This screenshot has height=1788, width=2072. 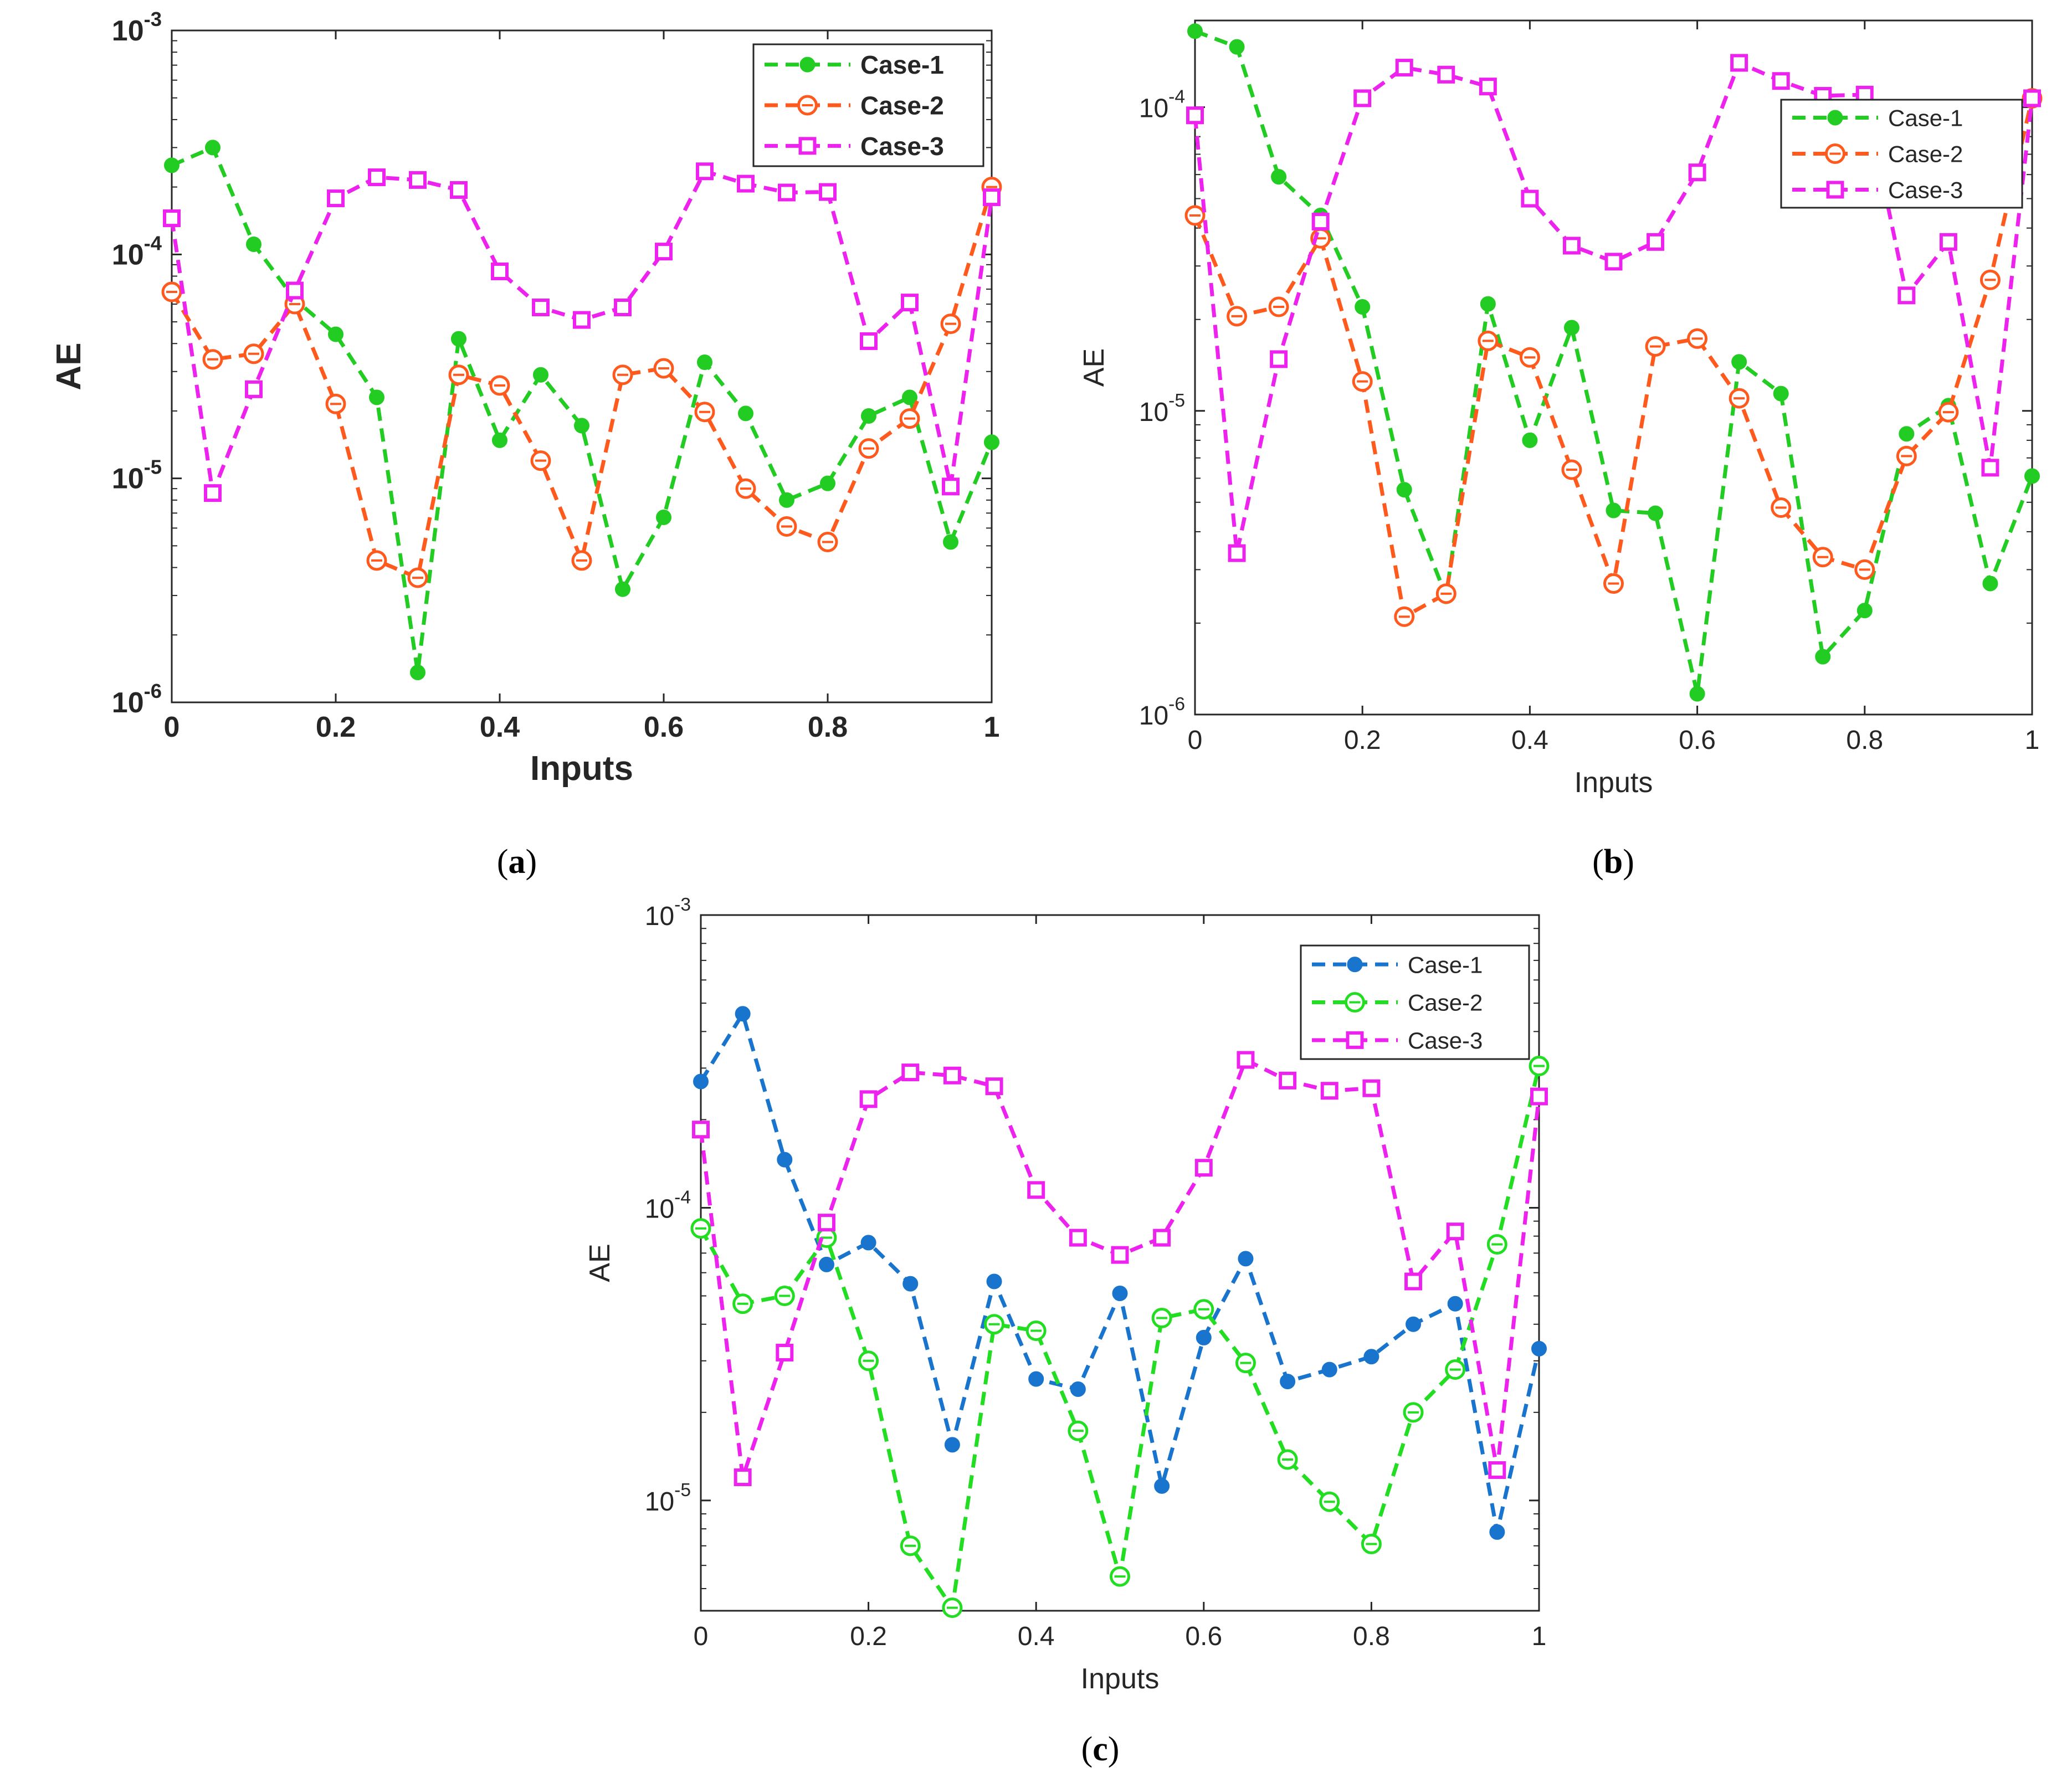 I want to click on y-tick-label: 10⁻³, so click(x=668, y=913).